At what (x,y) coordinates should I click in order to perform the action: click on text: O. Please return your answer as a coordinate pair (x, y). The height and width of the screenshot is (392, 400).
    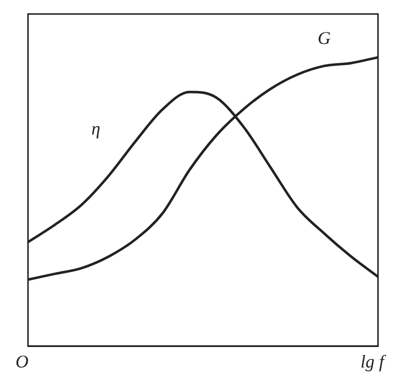
    Looking at the image, I should click on (22, 362).